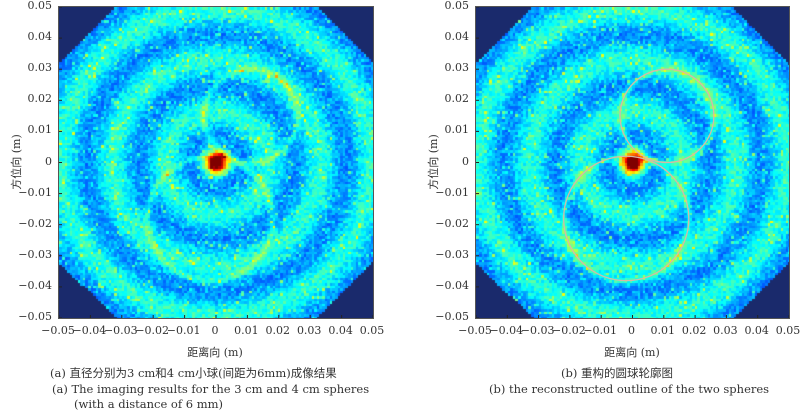 The width and height of the screenshot is (800, 413). What do you see at coordinates (215, 352) in the screenshot?
I see `x-axis-label-a: 距离向 (m)` at bounding box center [215, 352].